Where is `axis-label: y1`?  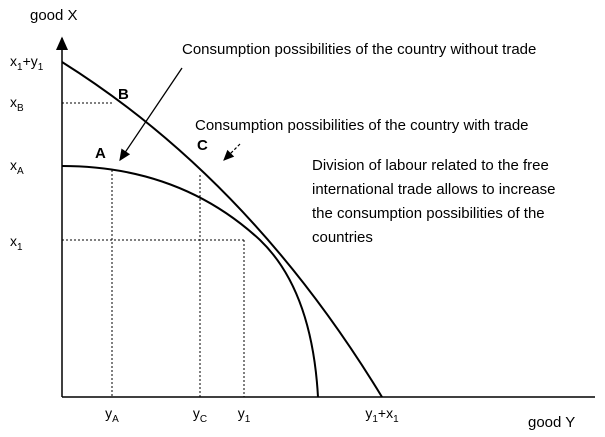 axis-label: y1 is located at coordinates (244, 415).